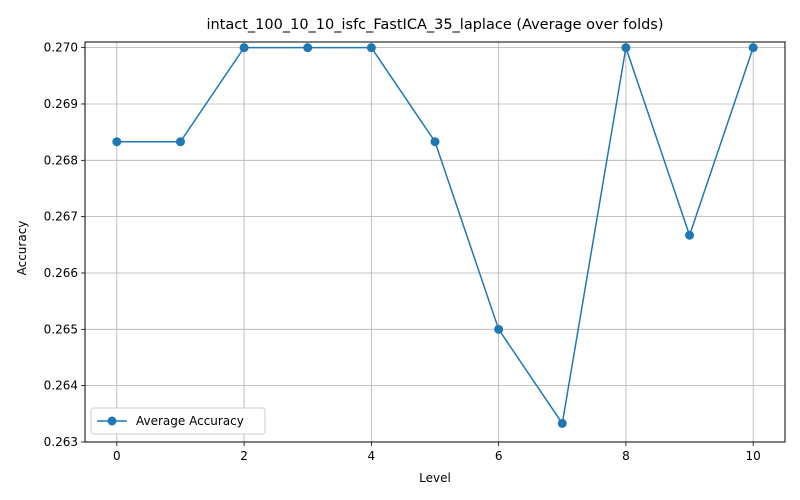  What do you see at coordinates (61, 104) in the screenshot?
I see `y-tick-label: 0.269` at bounding box center [61, 104].